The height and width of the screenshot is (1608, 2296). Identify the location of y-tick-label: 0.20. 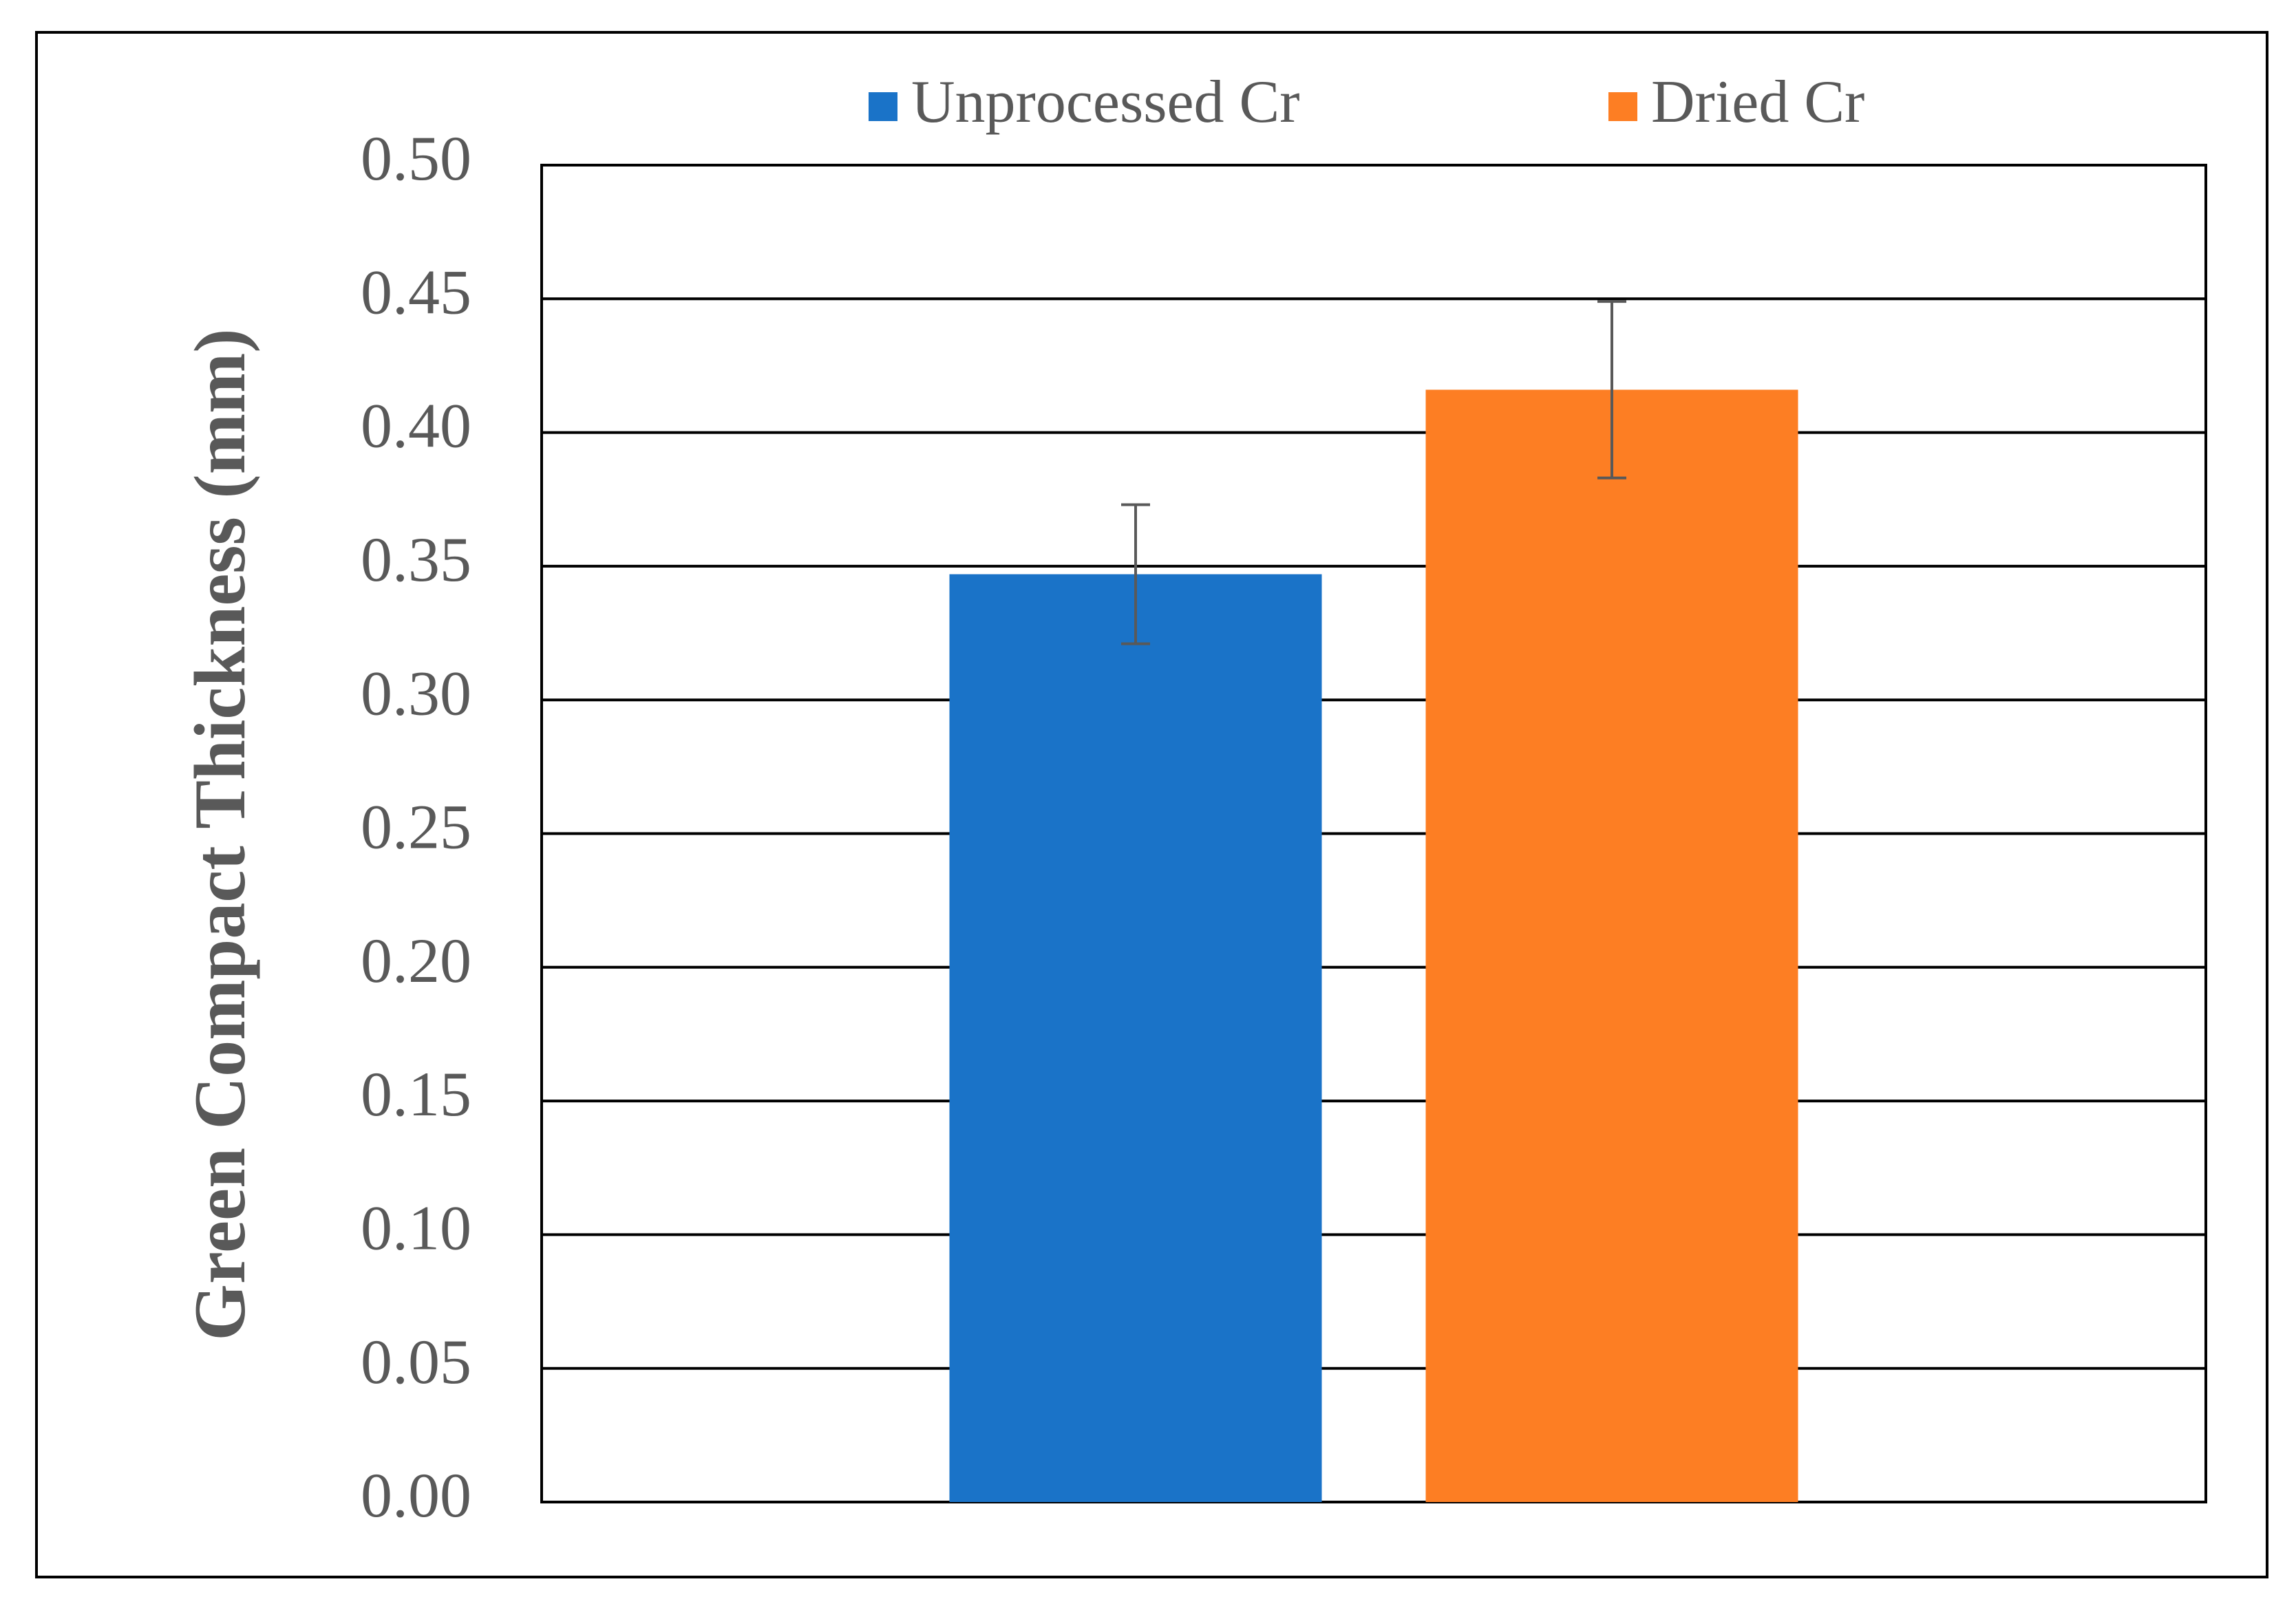
(416, 961).